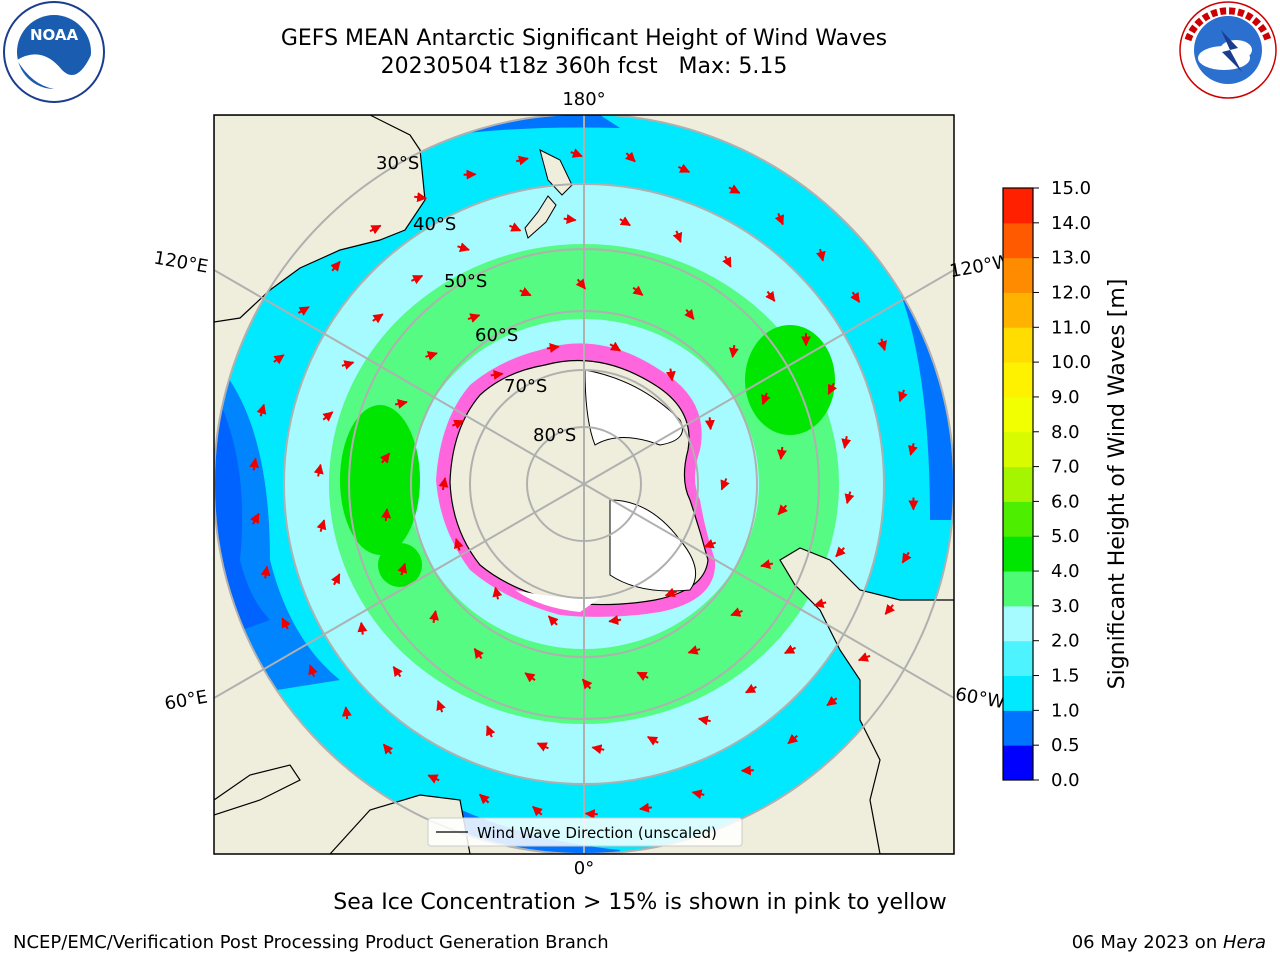  I want to click on colorbar-tick-label: 2.0, so click(1065, 641).